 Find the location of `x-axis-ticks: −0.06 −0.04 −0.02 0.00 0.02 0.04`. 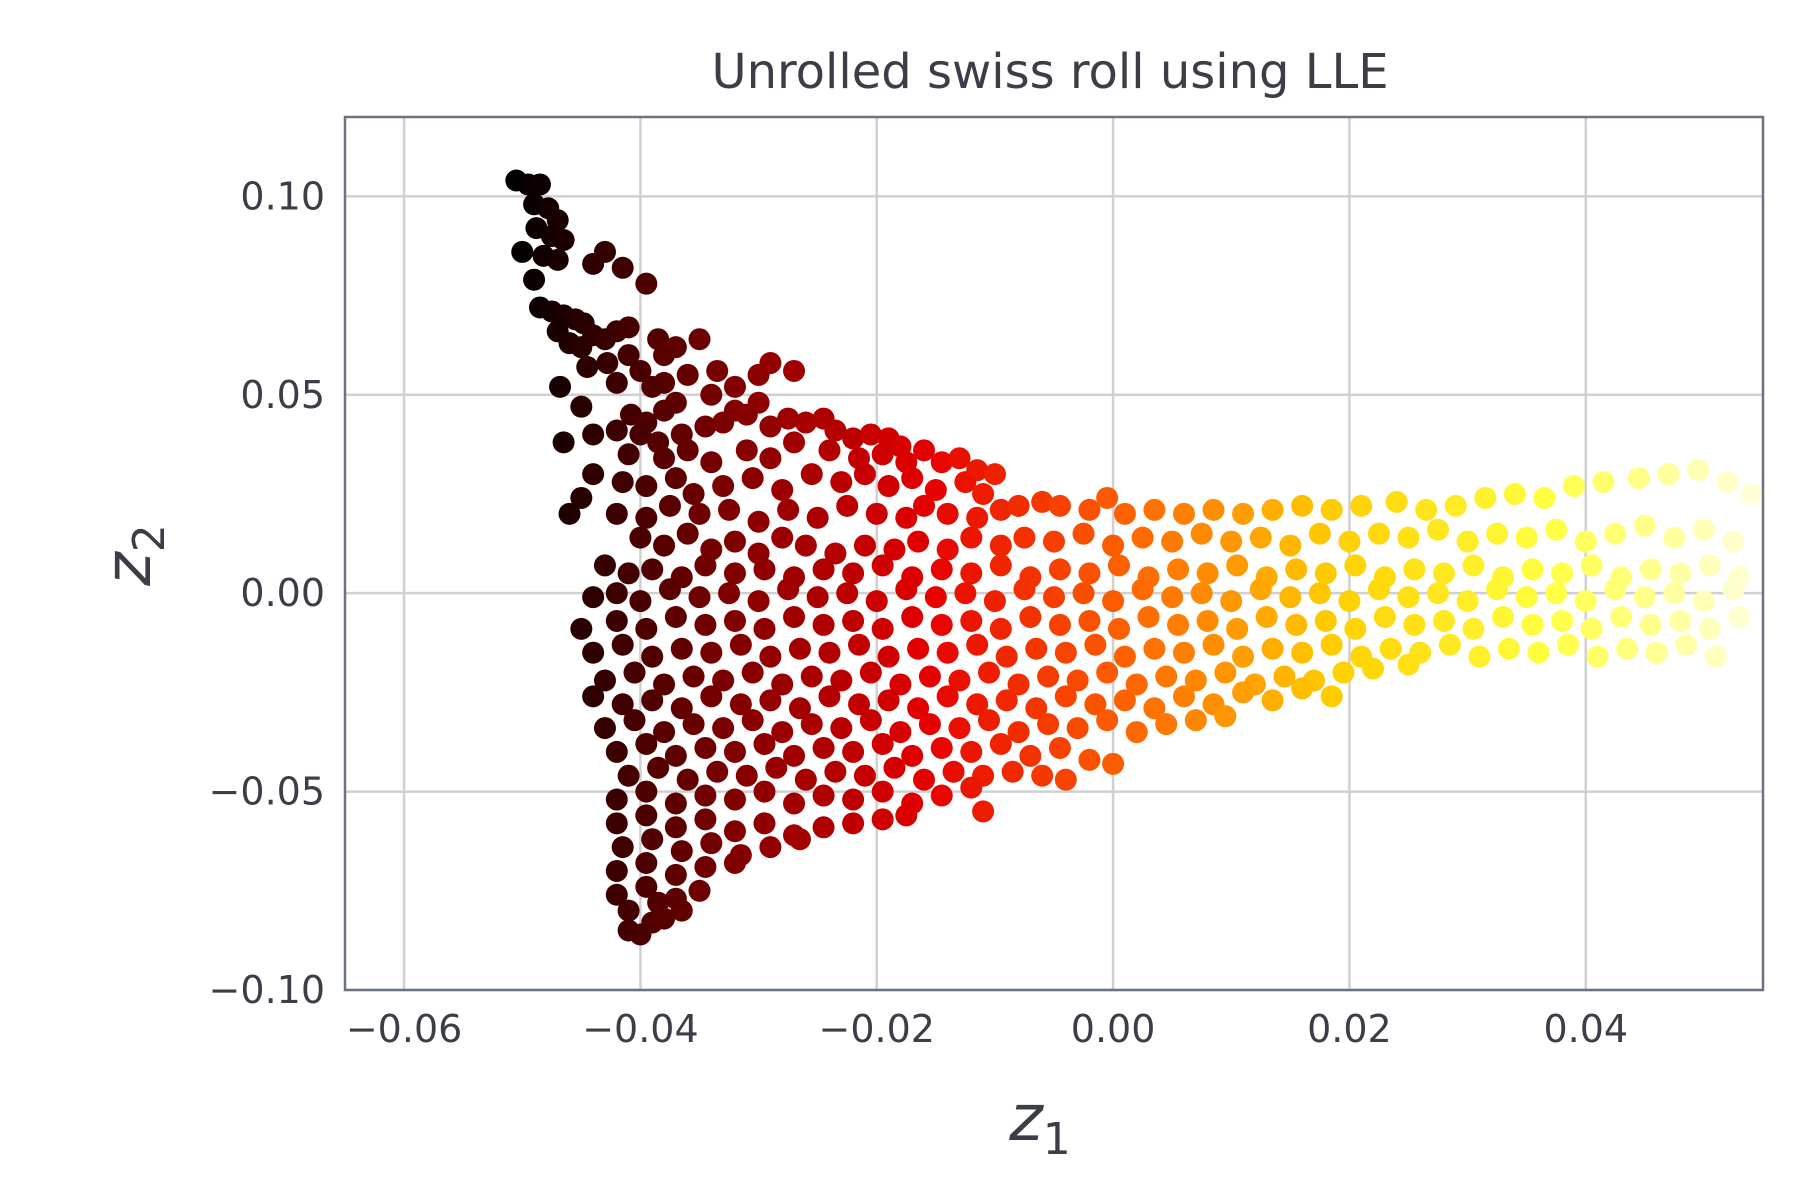

x-axis-ticks: −0.06 −0.04 −0.02 0.00 0.02 0.04 is located at coordinates (987, 1029).